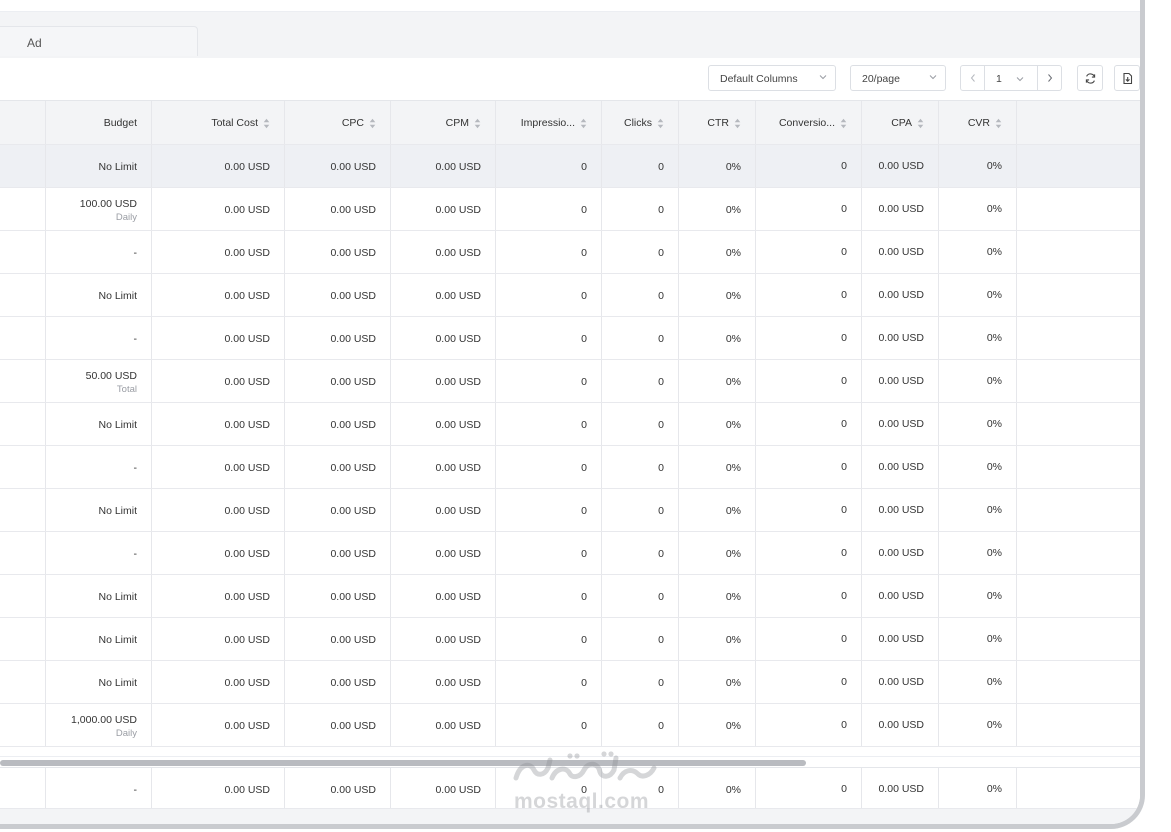 The width and height of the screenshot is (1171, 832). Describe the element at coordinates (463, 123) in the screenshot. I see `header-label-wrap: CPM` at that location.